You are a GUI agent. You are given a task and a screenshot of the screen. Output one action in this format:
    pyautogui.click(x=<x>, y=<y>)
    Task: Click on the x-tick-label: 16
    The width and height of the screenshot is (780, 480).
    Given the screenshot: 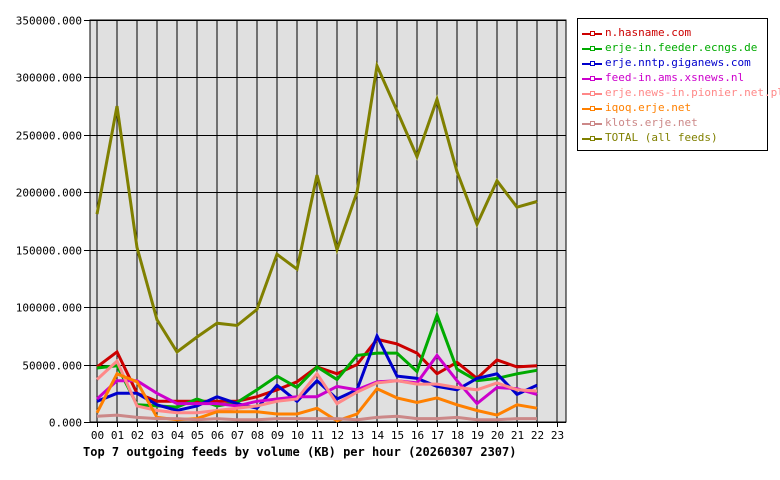 What is the action you would take?
    pyautogui.click(x=417, y=435)
    